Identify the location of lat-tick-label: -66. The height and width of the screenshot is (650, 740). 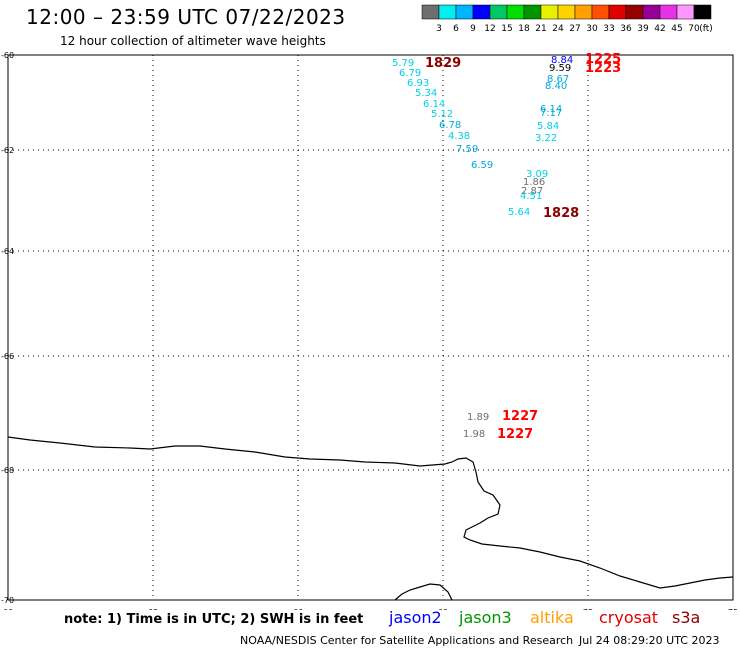
(7, 356).